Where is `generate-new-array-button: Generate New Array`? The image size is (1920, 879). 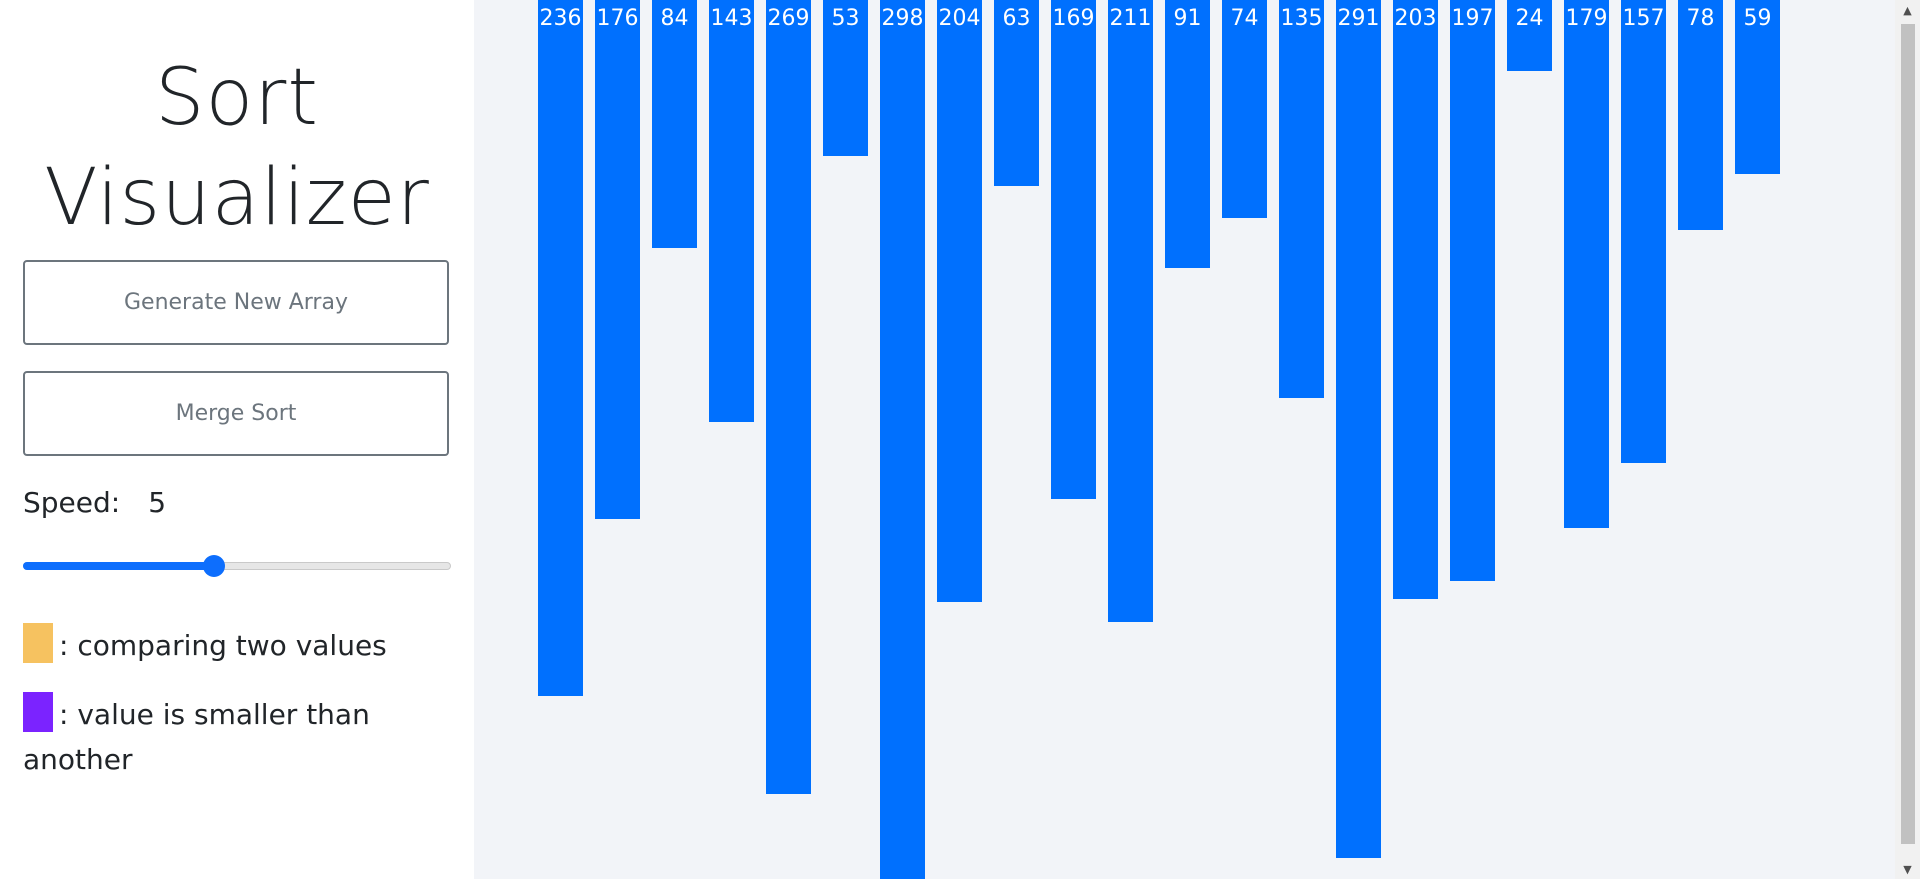 generate-new-array-button: Generate New Array is located at coordinates (236, 302).